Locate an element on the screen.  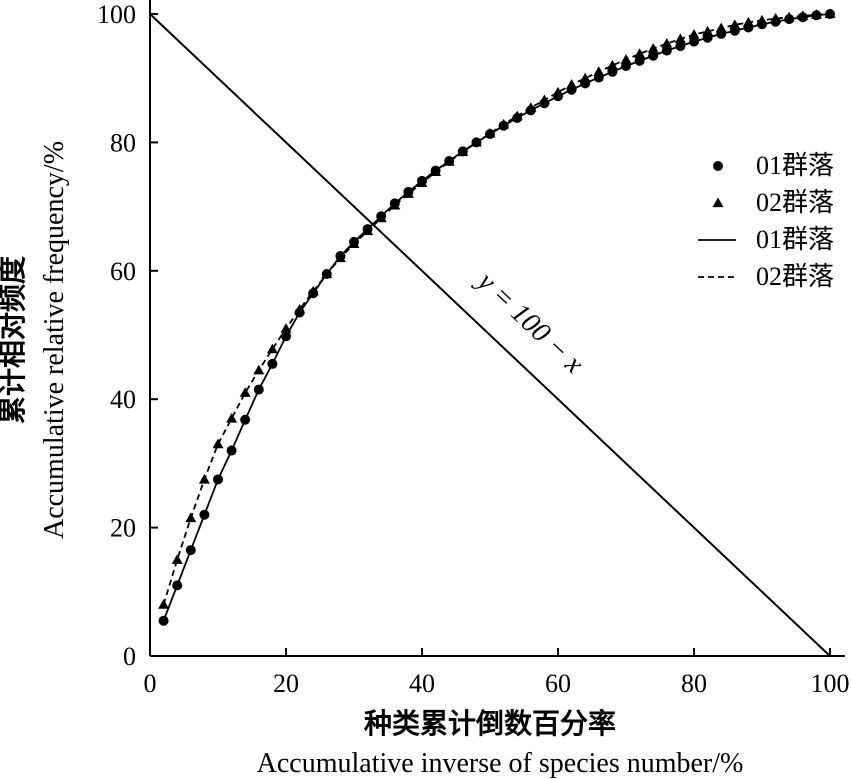
x-tick-label: 20 is located at coordinates (286, 683).